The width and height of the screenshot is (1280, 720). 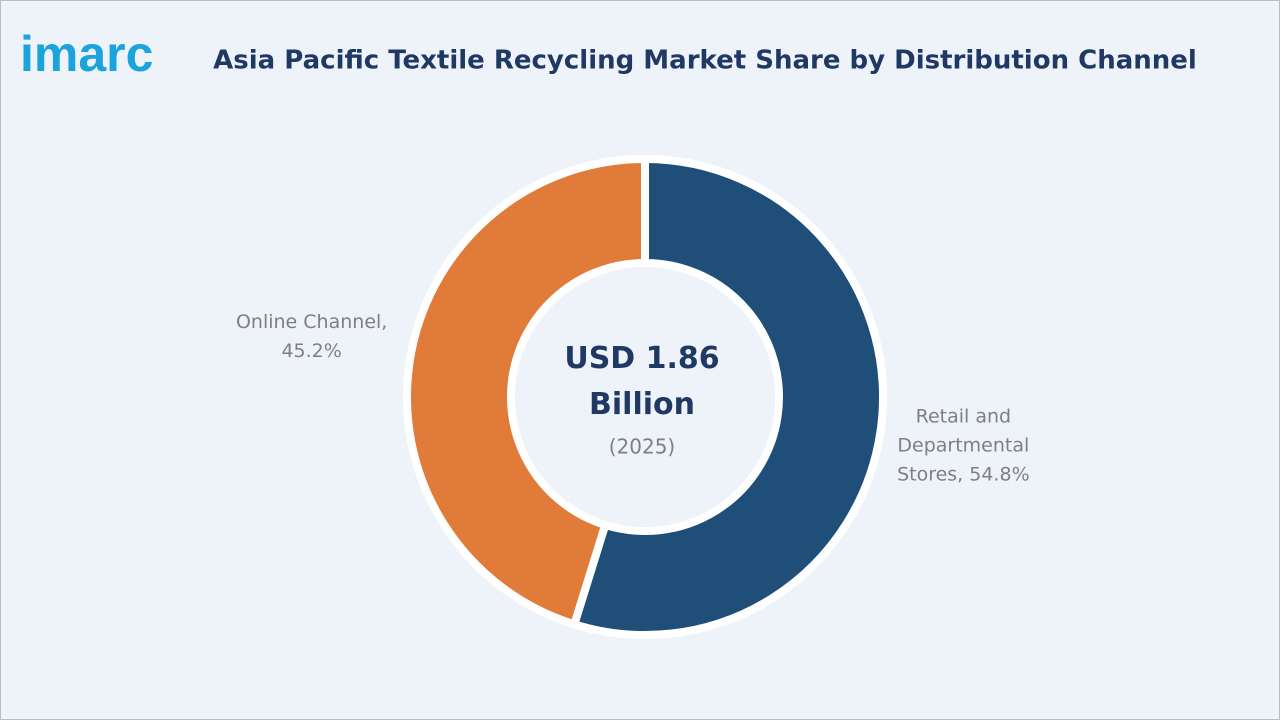 I want to click on center-text: USD 1.86 Billion, so click(x=641, y=381).